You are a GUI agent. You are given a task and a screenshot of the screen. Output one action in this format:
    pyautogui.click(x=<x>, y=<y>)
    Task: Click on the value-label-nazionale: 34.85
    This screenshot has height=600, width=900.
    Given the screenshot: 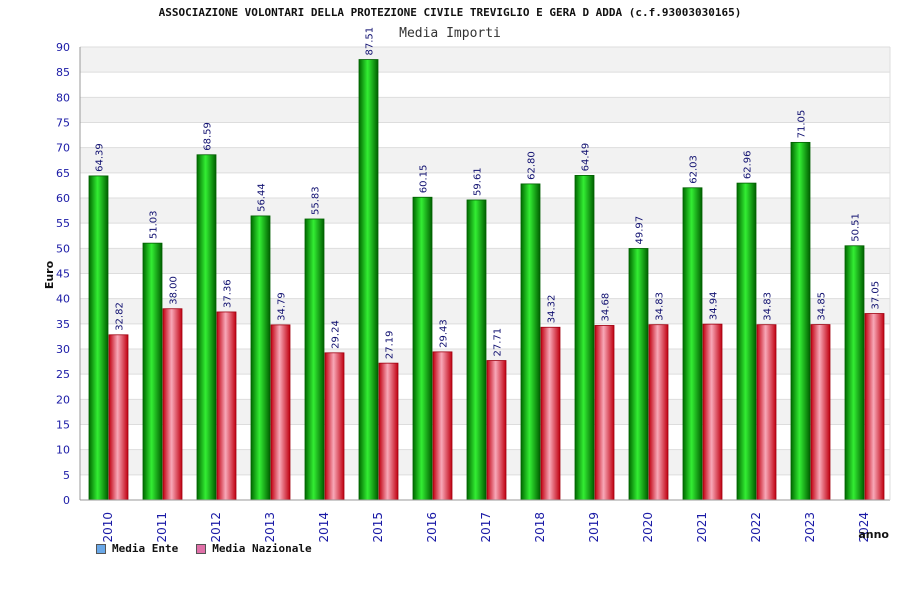 What is the action you would take?
    pyautogui.click(x=822, y=306)
    